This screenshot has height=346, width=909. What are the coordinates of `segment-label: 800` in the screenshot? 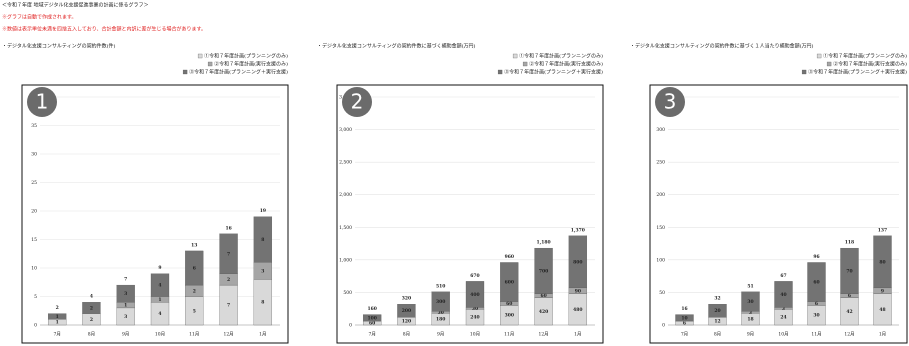 It's located at (577, 262).